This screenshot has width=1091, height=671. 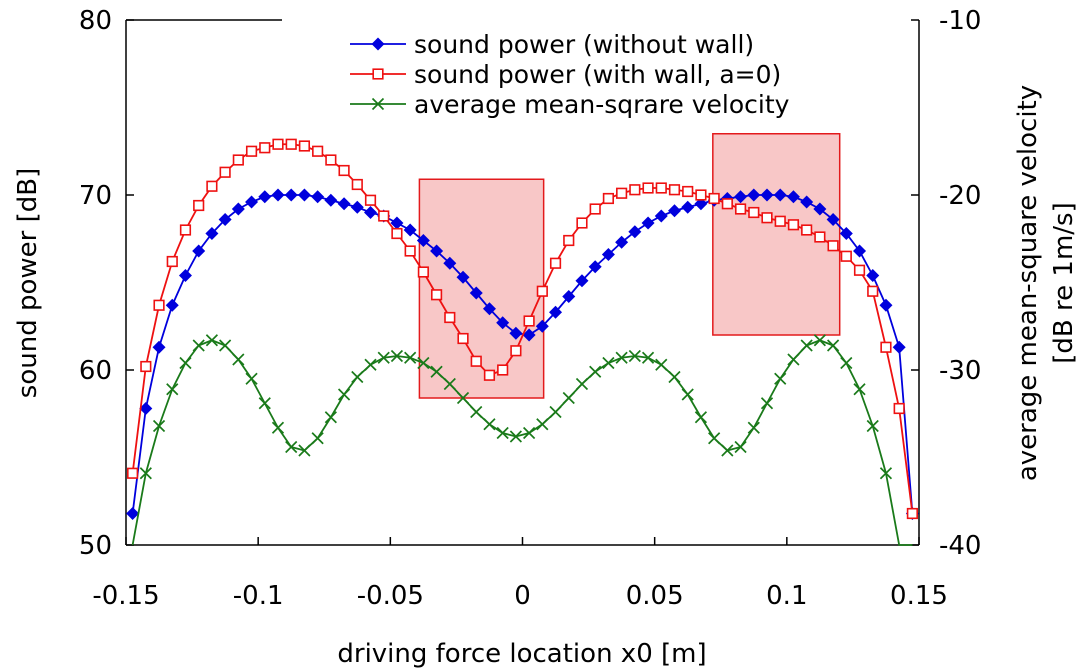 I want to click on x-tick-label: -0.15, so click(x=125, y=596).